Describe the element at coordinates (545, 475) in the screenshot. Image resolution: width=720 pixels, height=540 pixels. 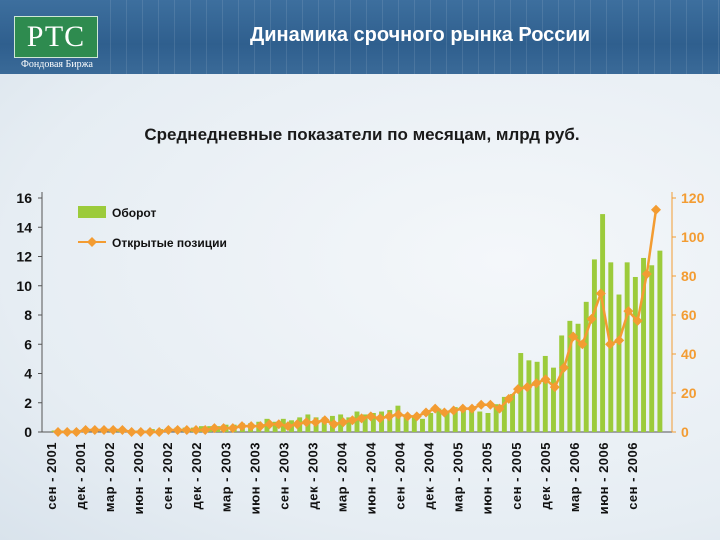
I see `x-tick-label: дек - 2005` at that location.